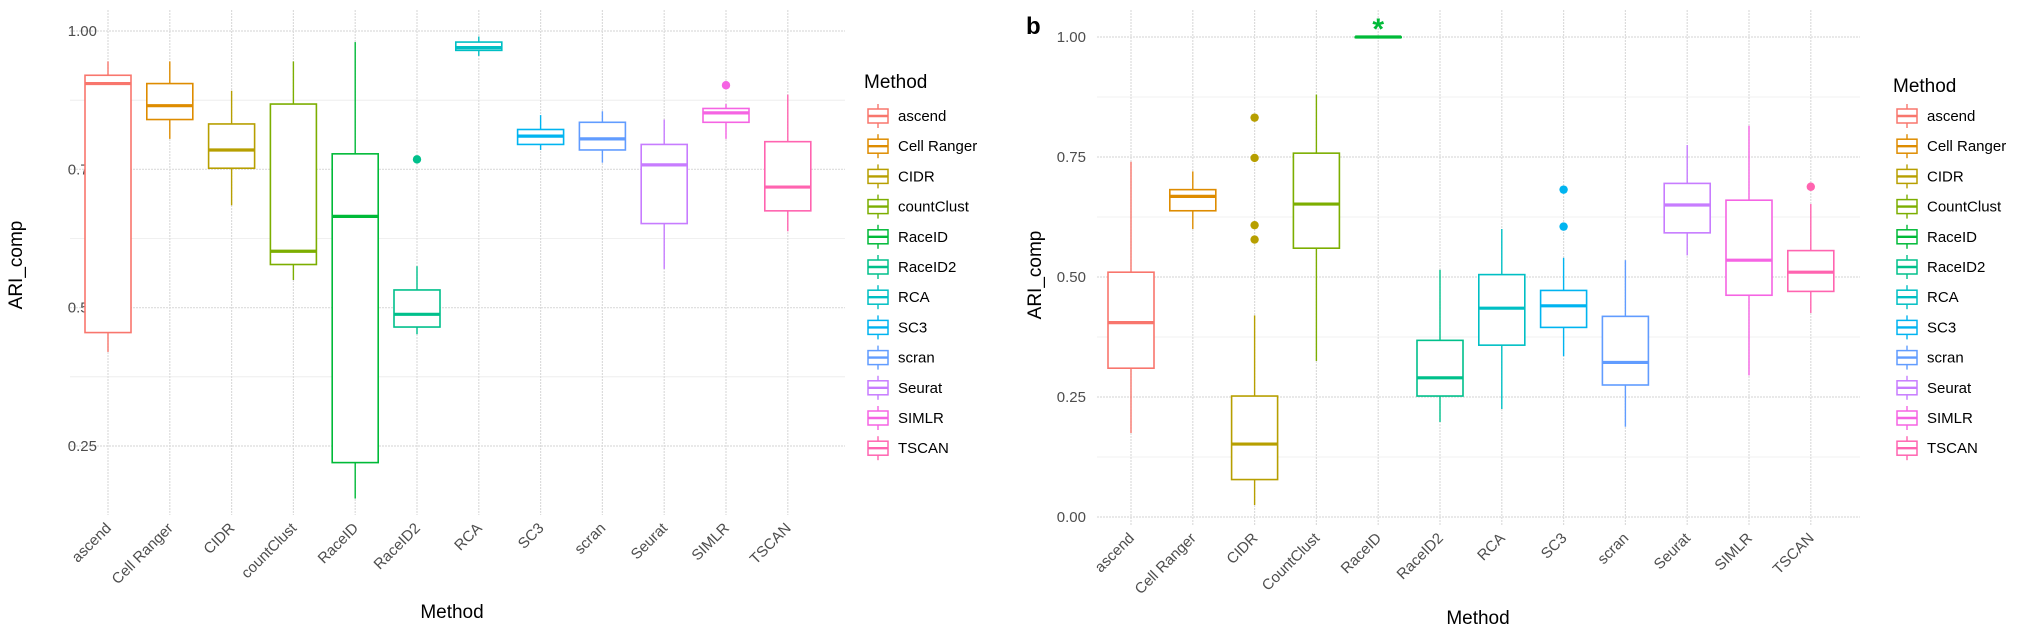 This screenshot has height=638, width=2019. I want to click on legend-label: Seurat, so click(1949, 388).